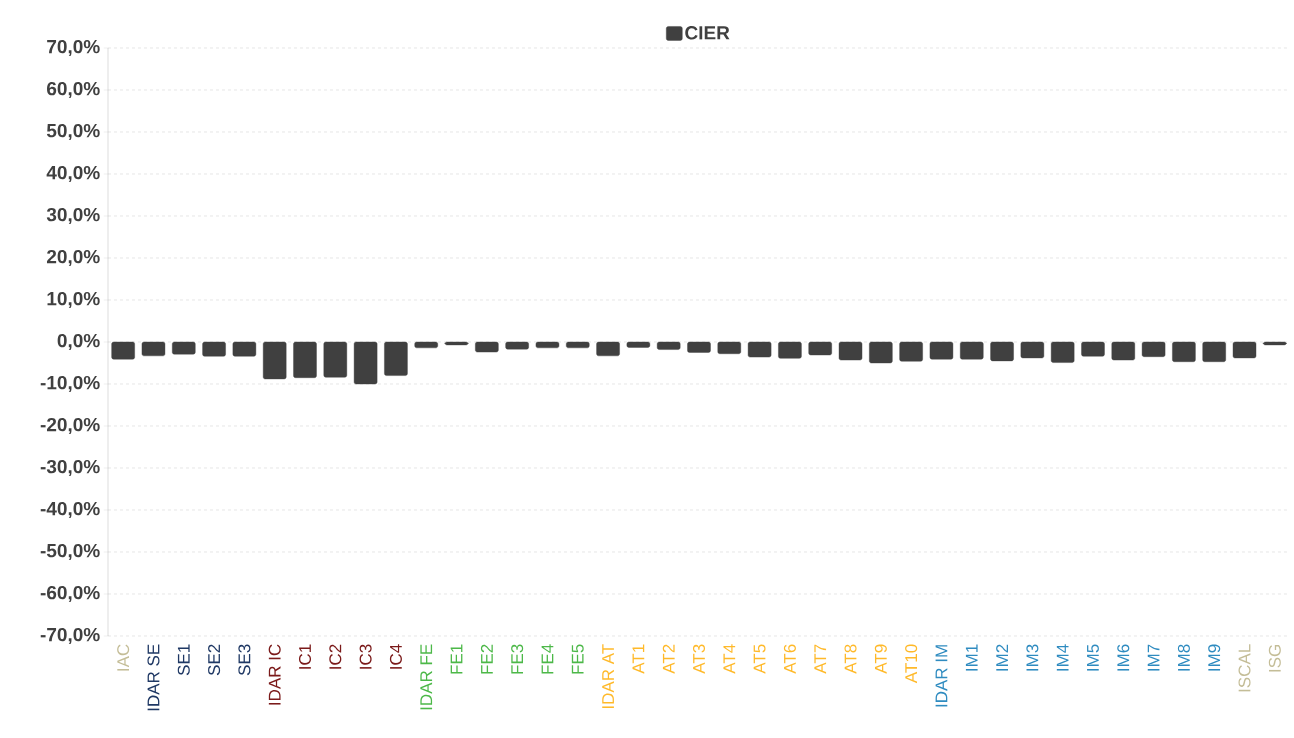  I want to click on y-tick-label: 60,0%, so click(73, 90).